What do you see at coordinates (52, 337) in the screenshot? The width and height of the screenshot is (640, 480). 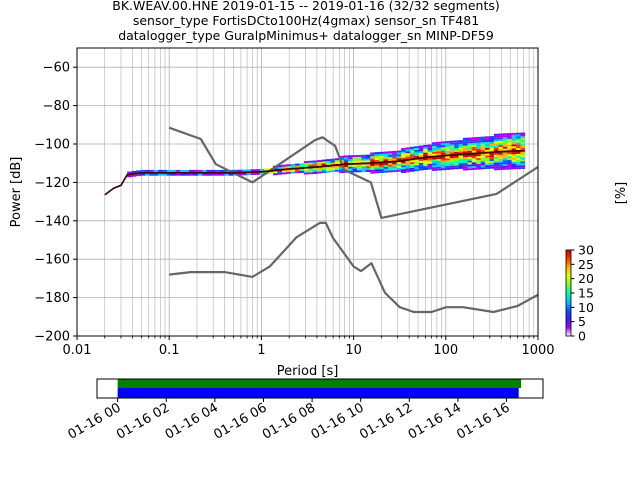 I see `y-tick-label: −200` at bounding box center [52, 337].